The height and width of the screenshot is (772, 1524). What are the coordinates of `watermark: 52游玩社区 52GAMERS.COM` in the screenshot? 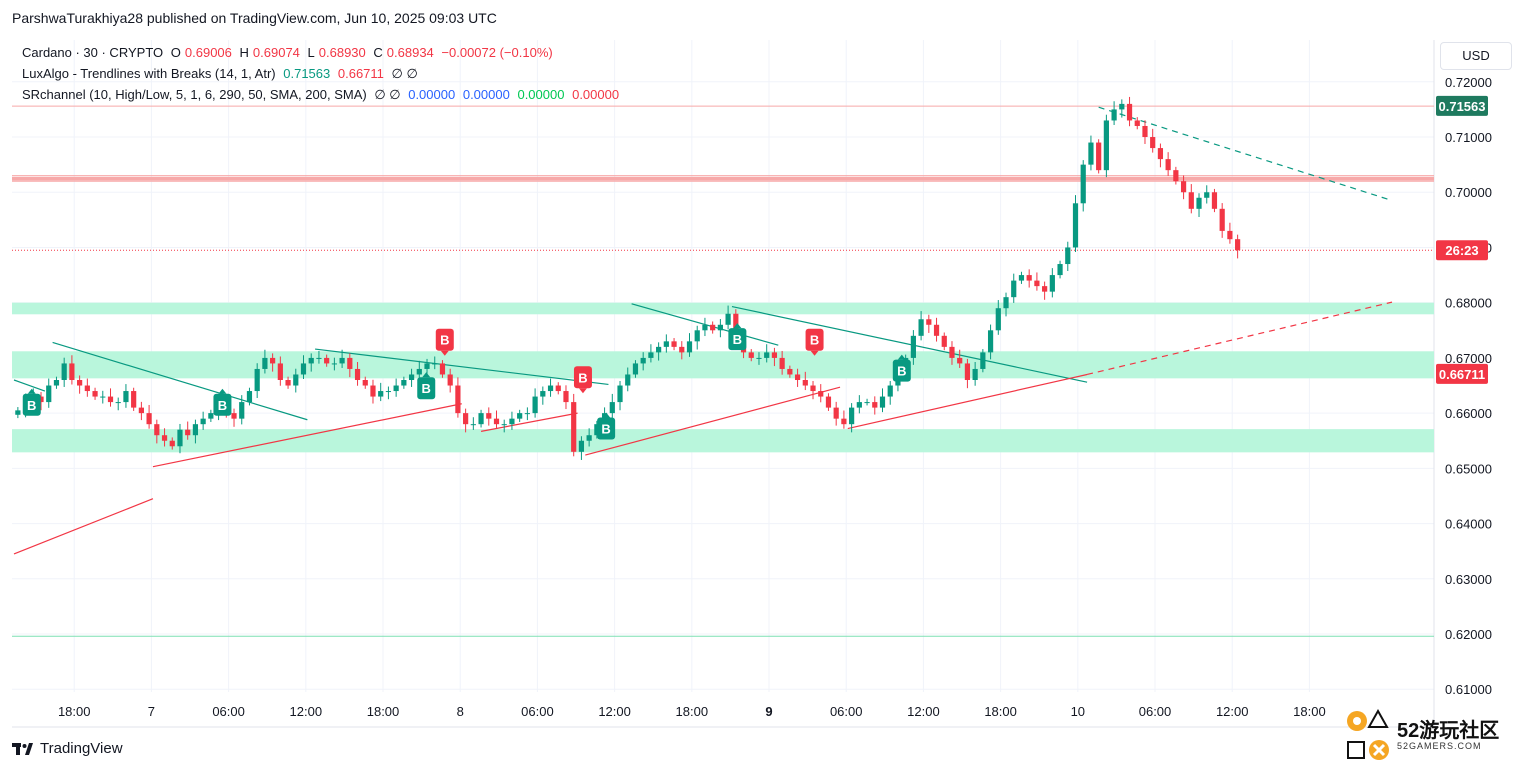 It's located at (1422, 736).